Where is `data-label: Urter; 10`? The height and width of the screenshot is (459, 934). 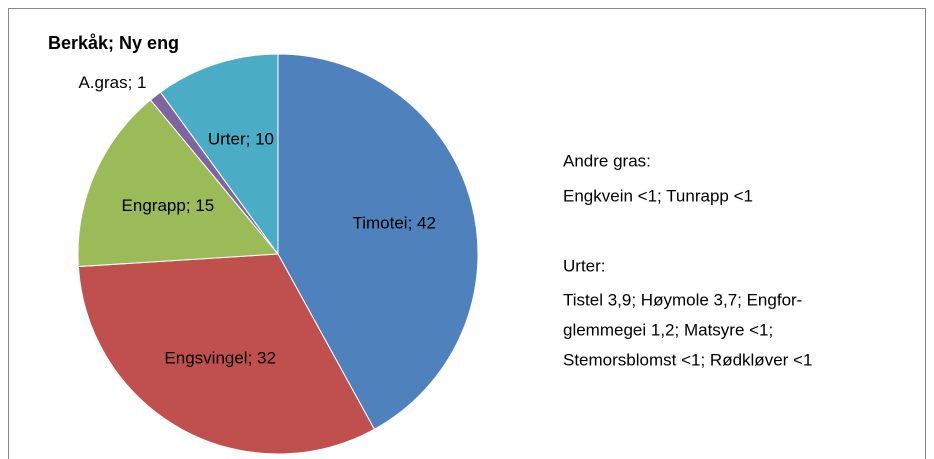
data-label: Urter; 10 is located at coordinates (241, 138).